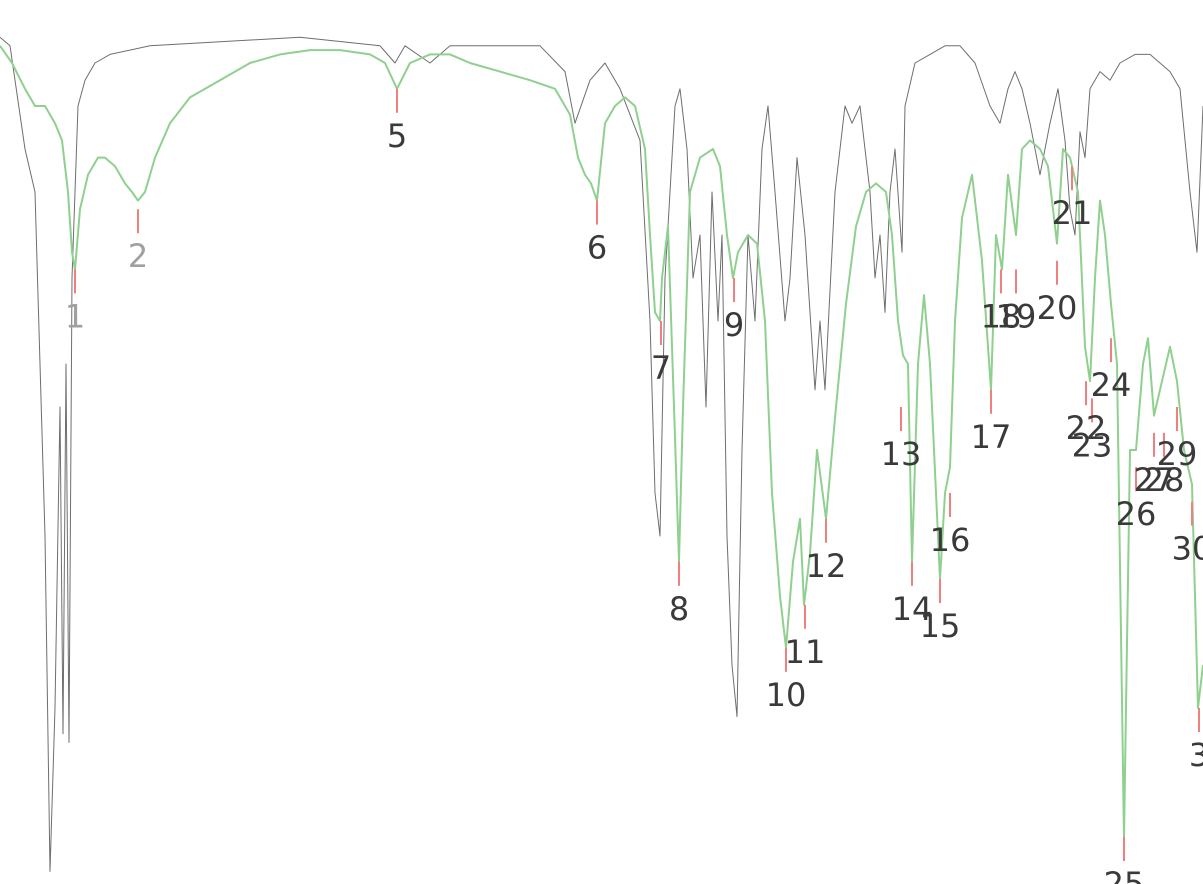  Describe the element at coordinates (826, 566) in the screenshot. I see `peak-label-12: 12` at that location.